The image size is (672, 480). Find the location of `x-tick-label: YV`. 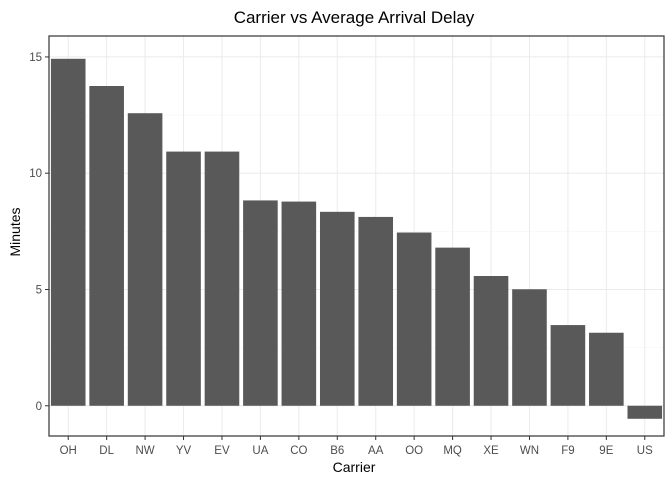

x-tick-label: YV is located at coordinates (184, 451).